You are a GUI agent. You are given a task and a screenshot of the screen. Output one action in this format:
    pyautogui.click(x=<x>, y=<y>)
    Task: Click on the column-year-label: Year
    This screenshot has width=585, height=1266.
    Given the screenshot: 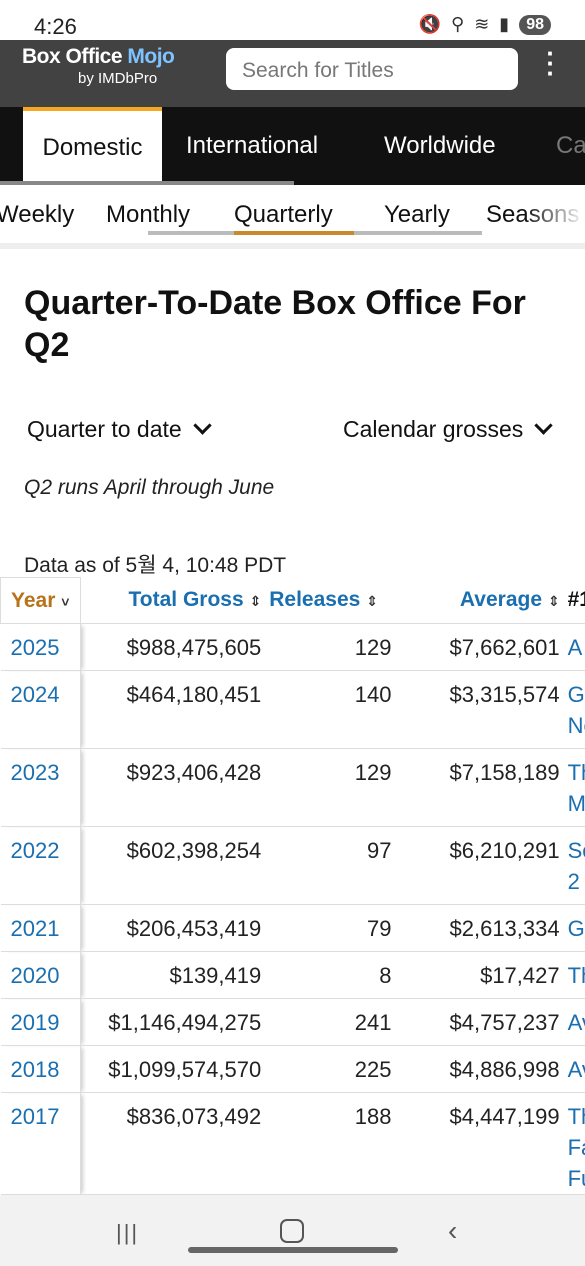 What is the action you would take?
    pyautogui.click(x=33, y=600)
    